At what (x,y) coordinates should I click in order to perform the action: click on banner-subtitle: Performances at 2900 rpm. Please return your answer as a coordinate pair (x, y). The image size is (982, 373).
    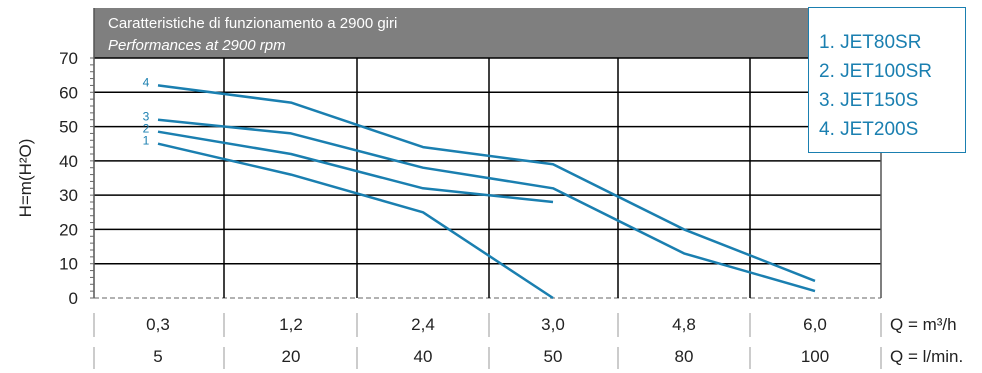
    Looking at the image, I should click on (197, 45).